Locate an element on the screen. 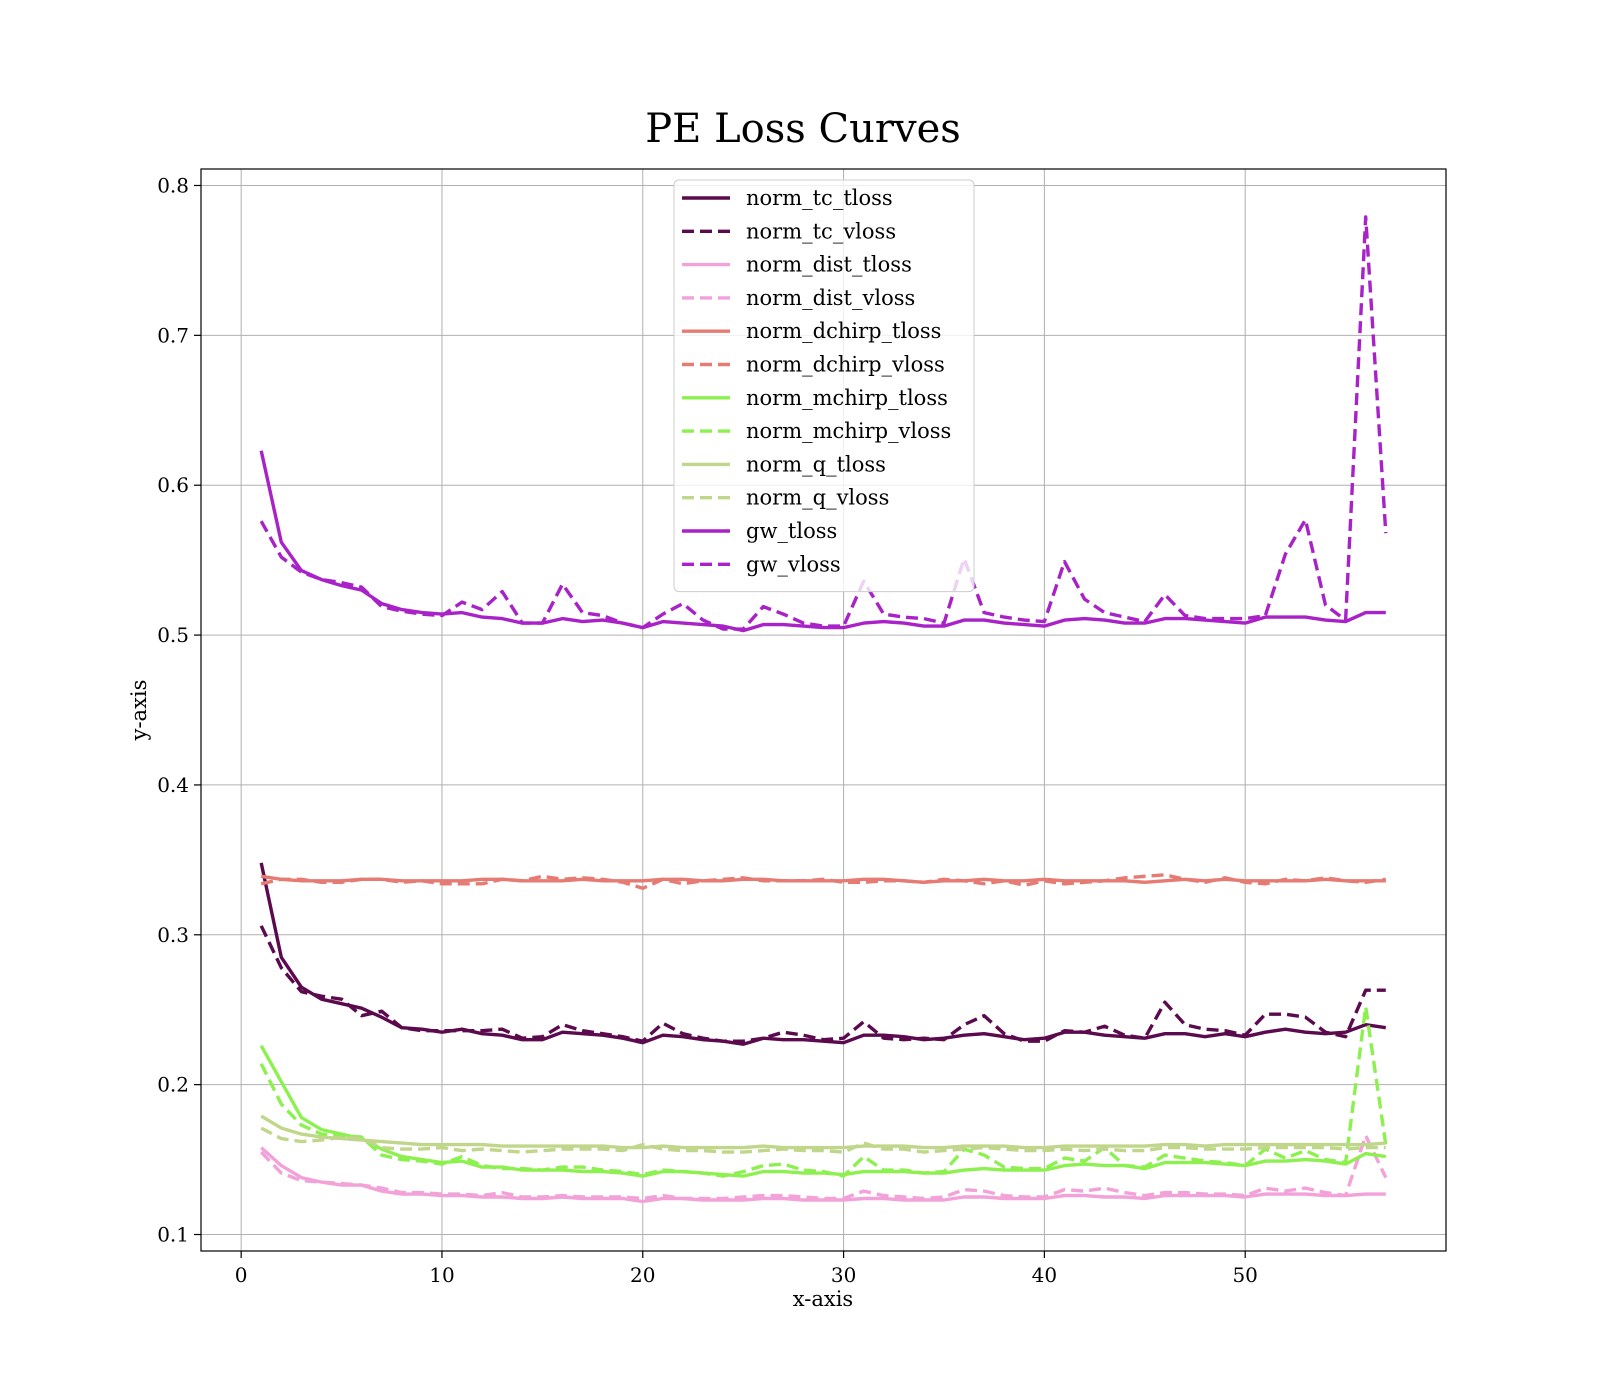  series-line-norm-dchirp-vloss is located at coordinates (823, 881).